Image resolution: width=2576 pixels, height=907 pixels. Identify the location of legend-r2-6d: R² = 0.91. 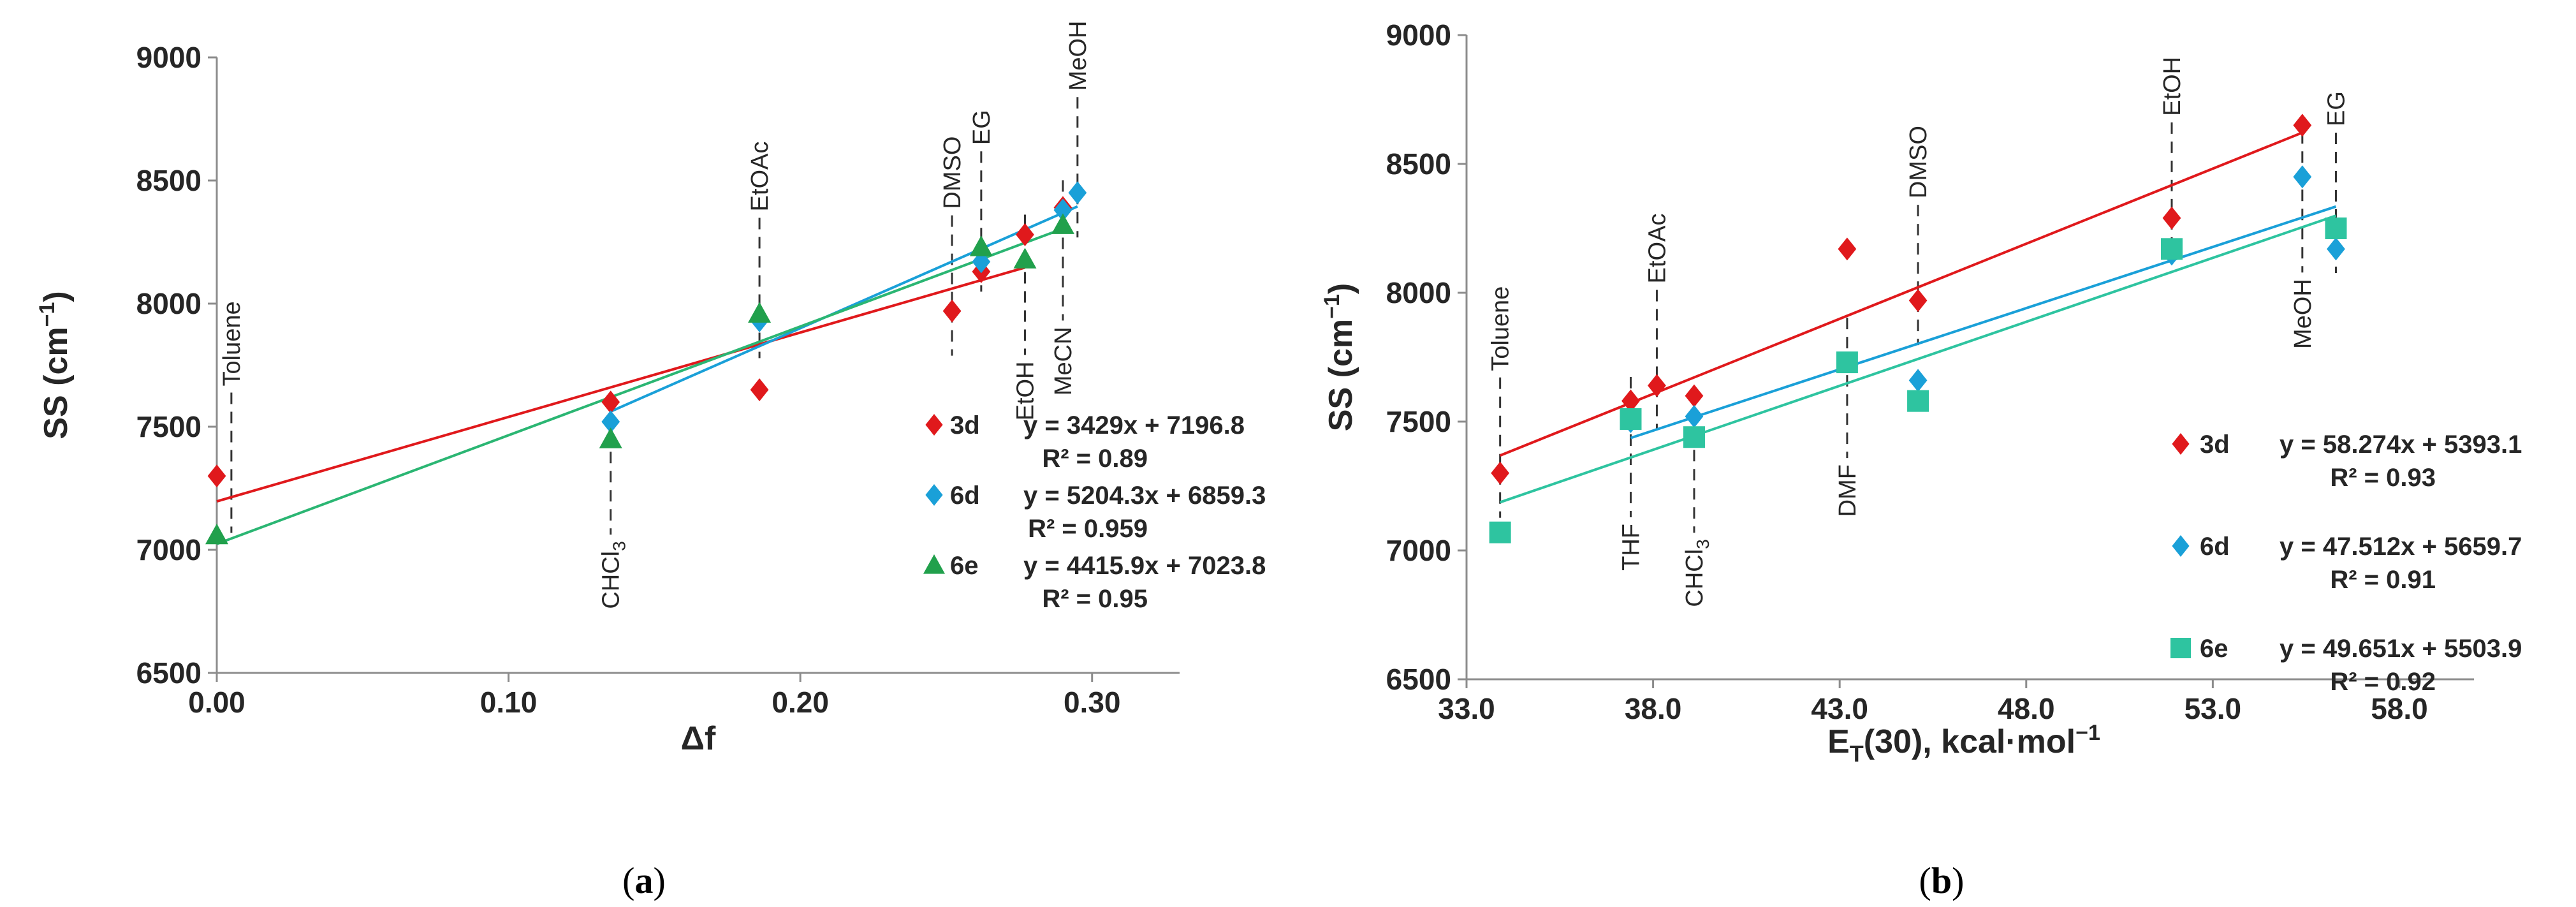
(2383, 580).